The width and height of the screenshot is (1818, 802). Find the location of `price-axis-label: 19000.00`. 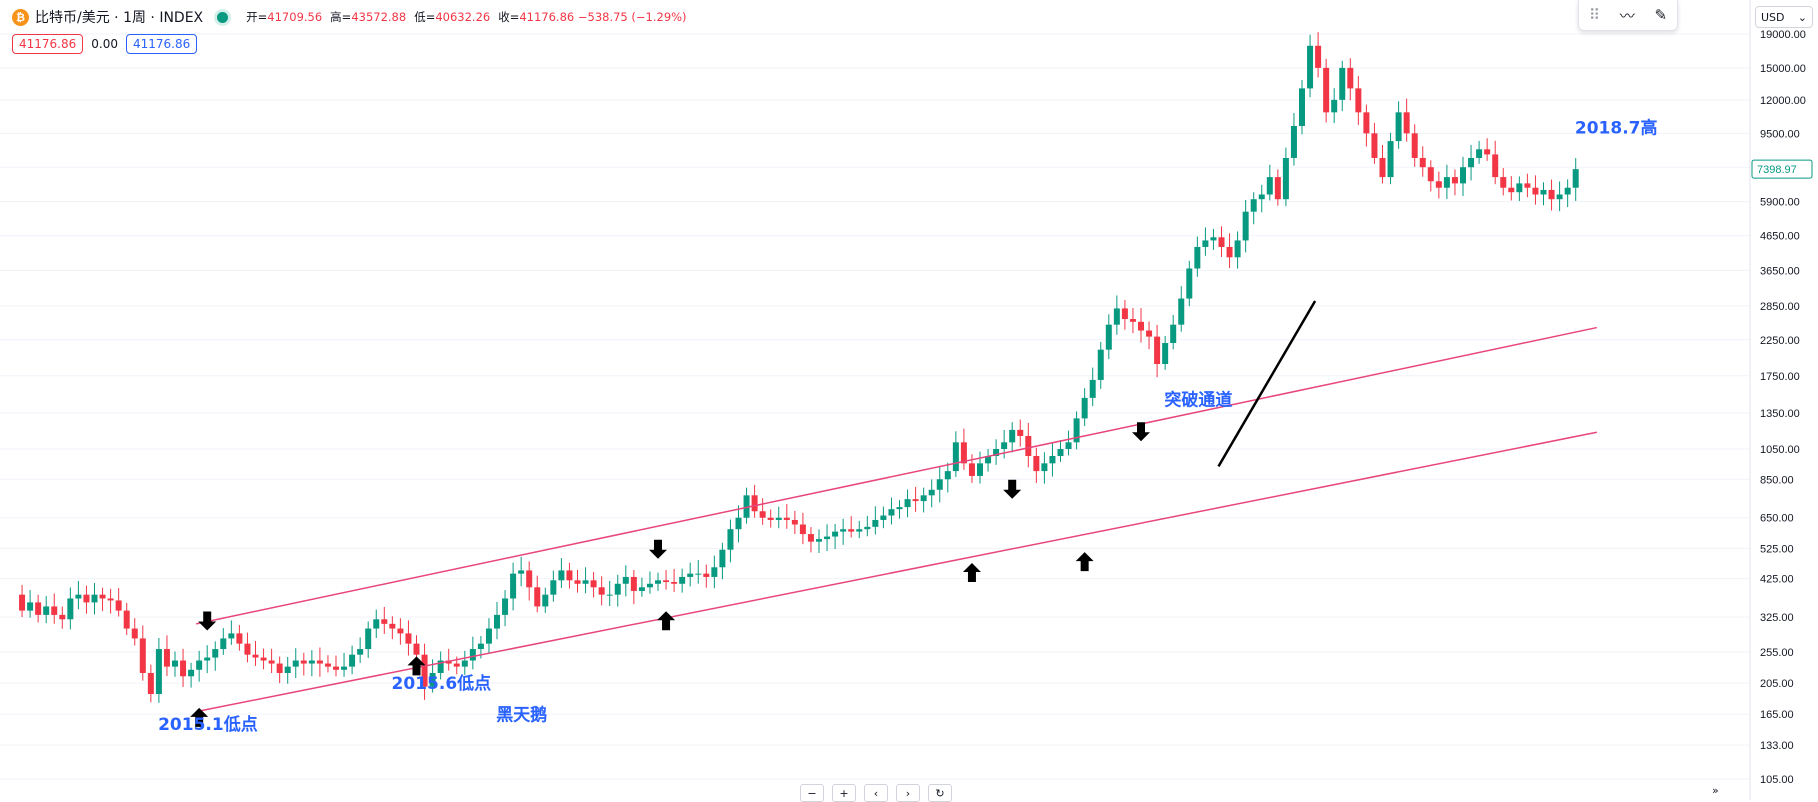

price-axis-label: 19000.00 is located at coordinates (1783, 35).